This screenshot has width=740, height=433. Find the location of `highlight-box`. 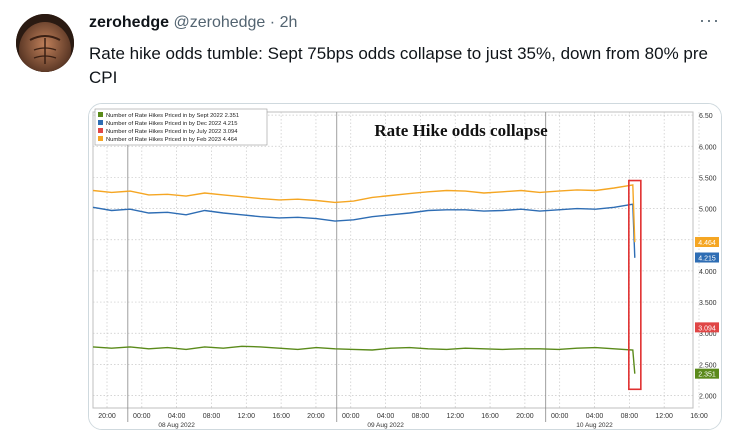

highlight-box is located at coordinates (635, 285).